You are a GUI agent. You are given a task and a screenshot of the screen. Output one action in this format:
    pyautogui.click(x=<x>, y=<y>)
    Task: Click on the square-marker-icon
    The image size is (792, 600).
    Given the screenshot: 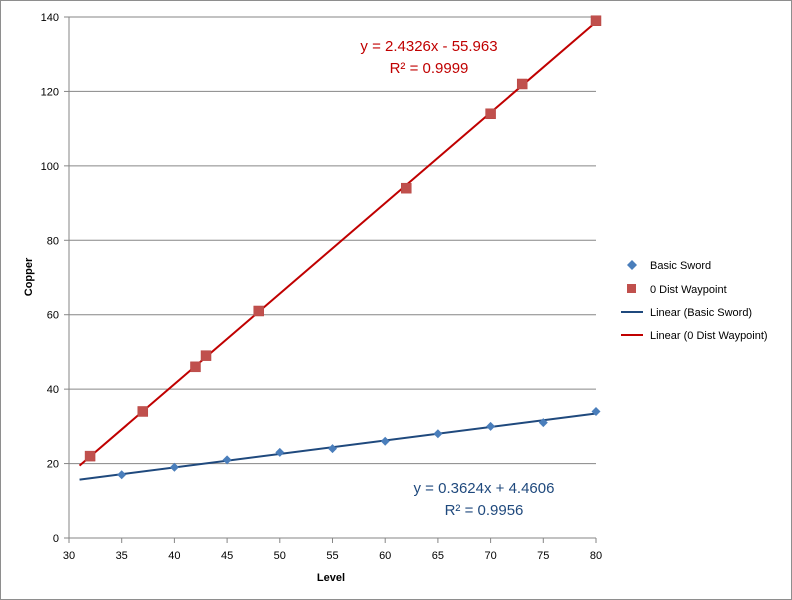 What is the action you would take?
    pyautogui.click(x=631, y=288)
    